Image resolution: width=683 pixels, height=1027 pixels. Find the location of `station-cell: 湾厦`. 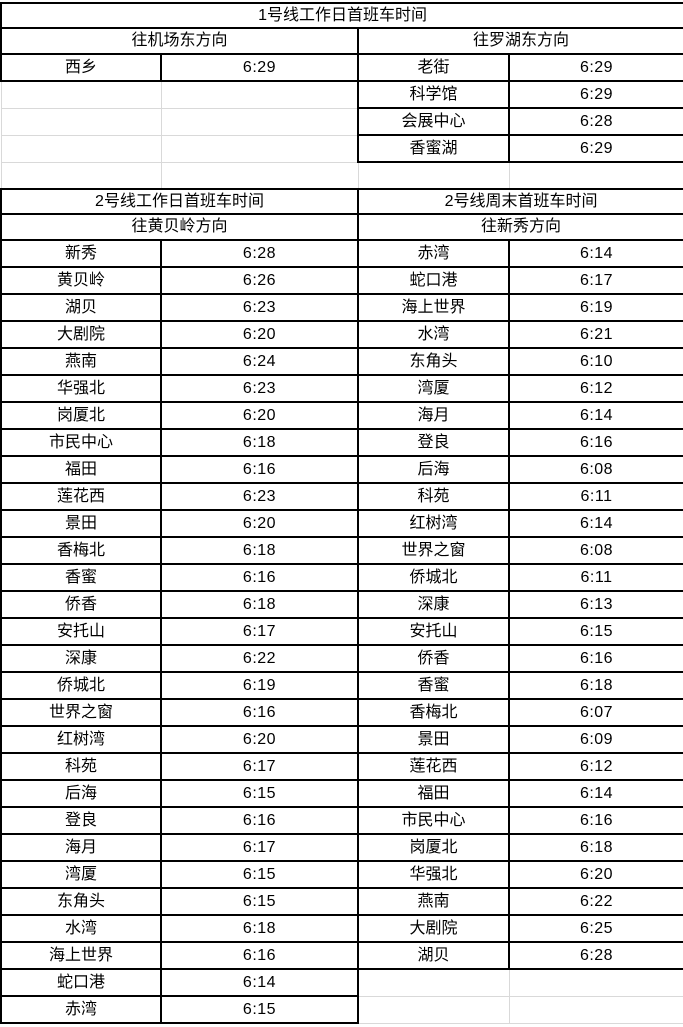

station-cell: 湾厦 is located at coordinates (81, 874).